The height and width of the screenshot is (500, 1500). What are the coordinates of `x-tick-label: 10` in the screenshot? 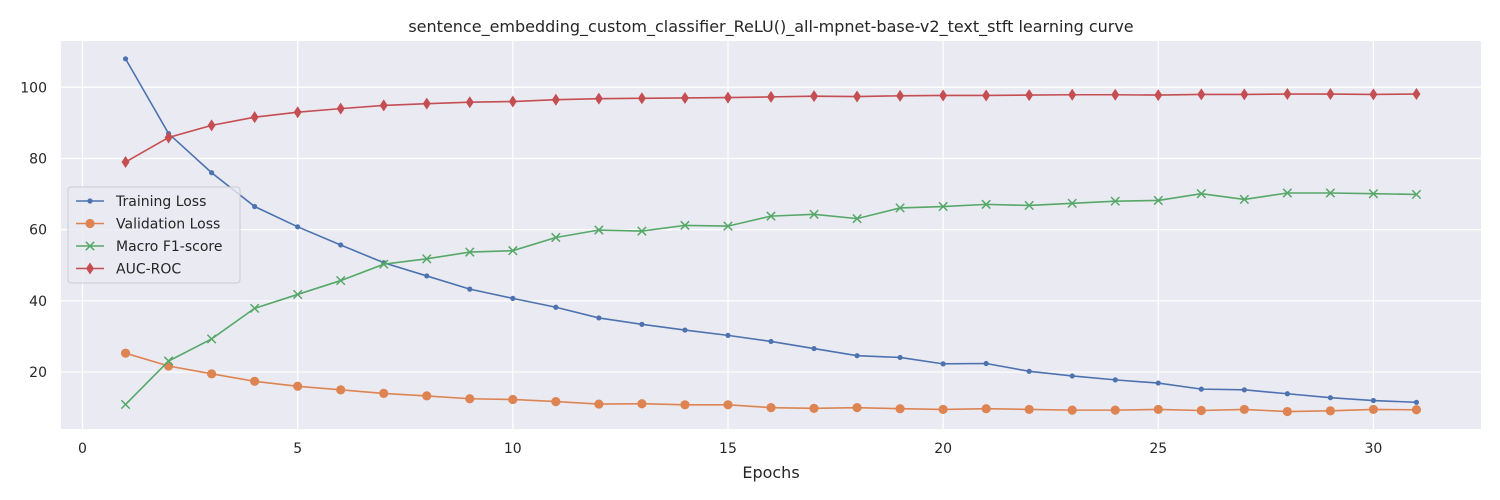 It's located at (513, 449).